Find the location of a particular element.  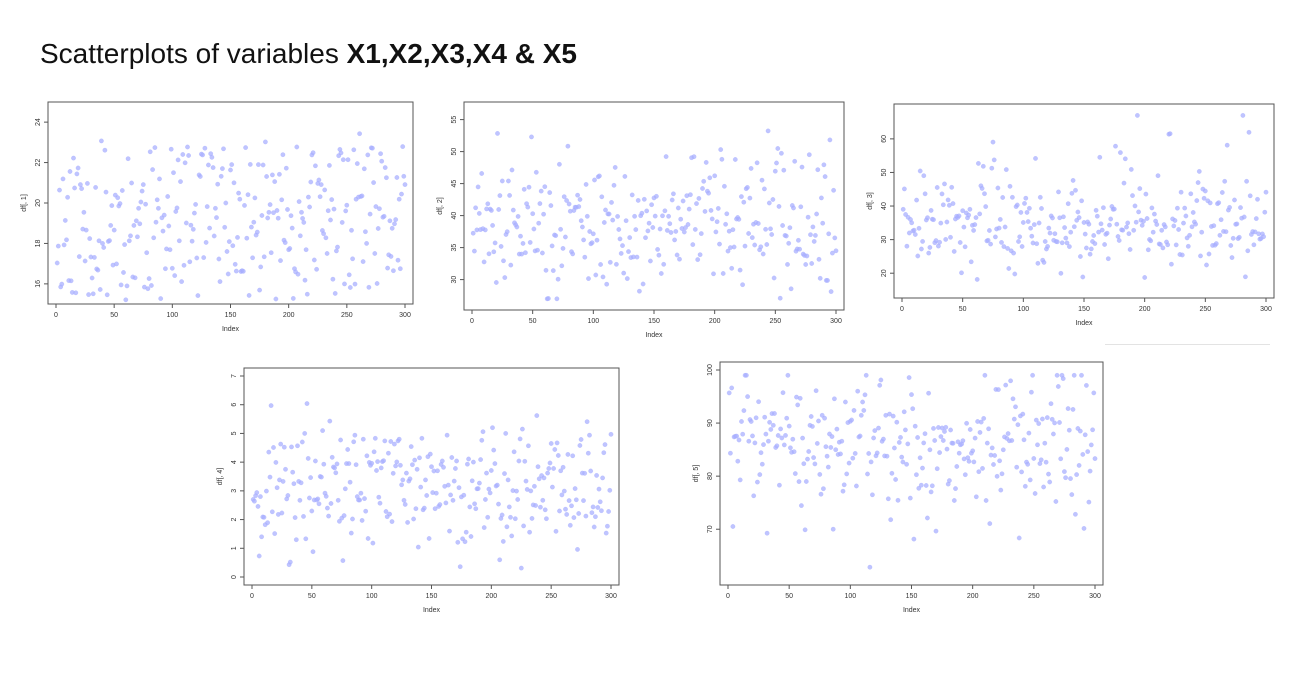

x-tick-label: 100 is located at coordinates (172, 315).